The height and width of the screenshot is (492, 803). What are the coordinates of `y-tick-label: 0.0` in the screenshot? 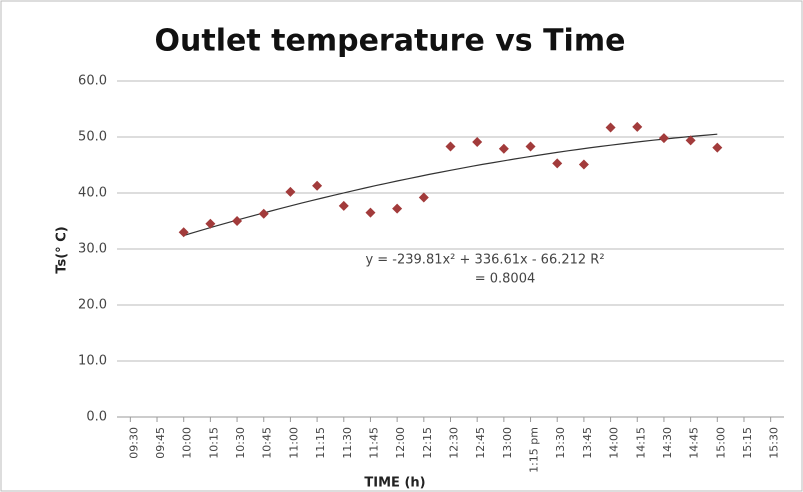 It's located at (96, 417).